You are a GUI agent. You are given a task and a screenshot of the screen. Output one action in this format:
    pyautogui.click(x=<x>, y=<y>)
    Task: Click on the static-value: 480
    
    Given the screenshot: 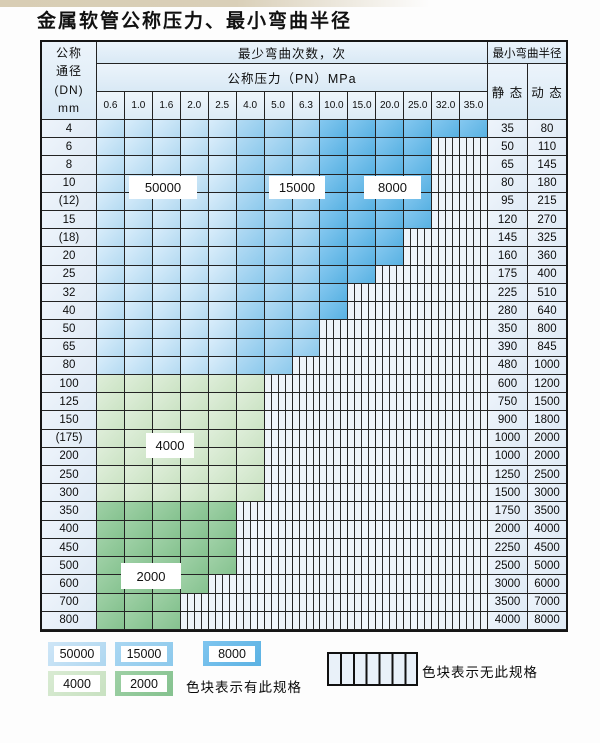 What is the action you would take?
    pyautogui.click(x=508, y=365)
    